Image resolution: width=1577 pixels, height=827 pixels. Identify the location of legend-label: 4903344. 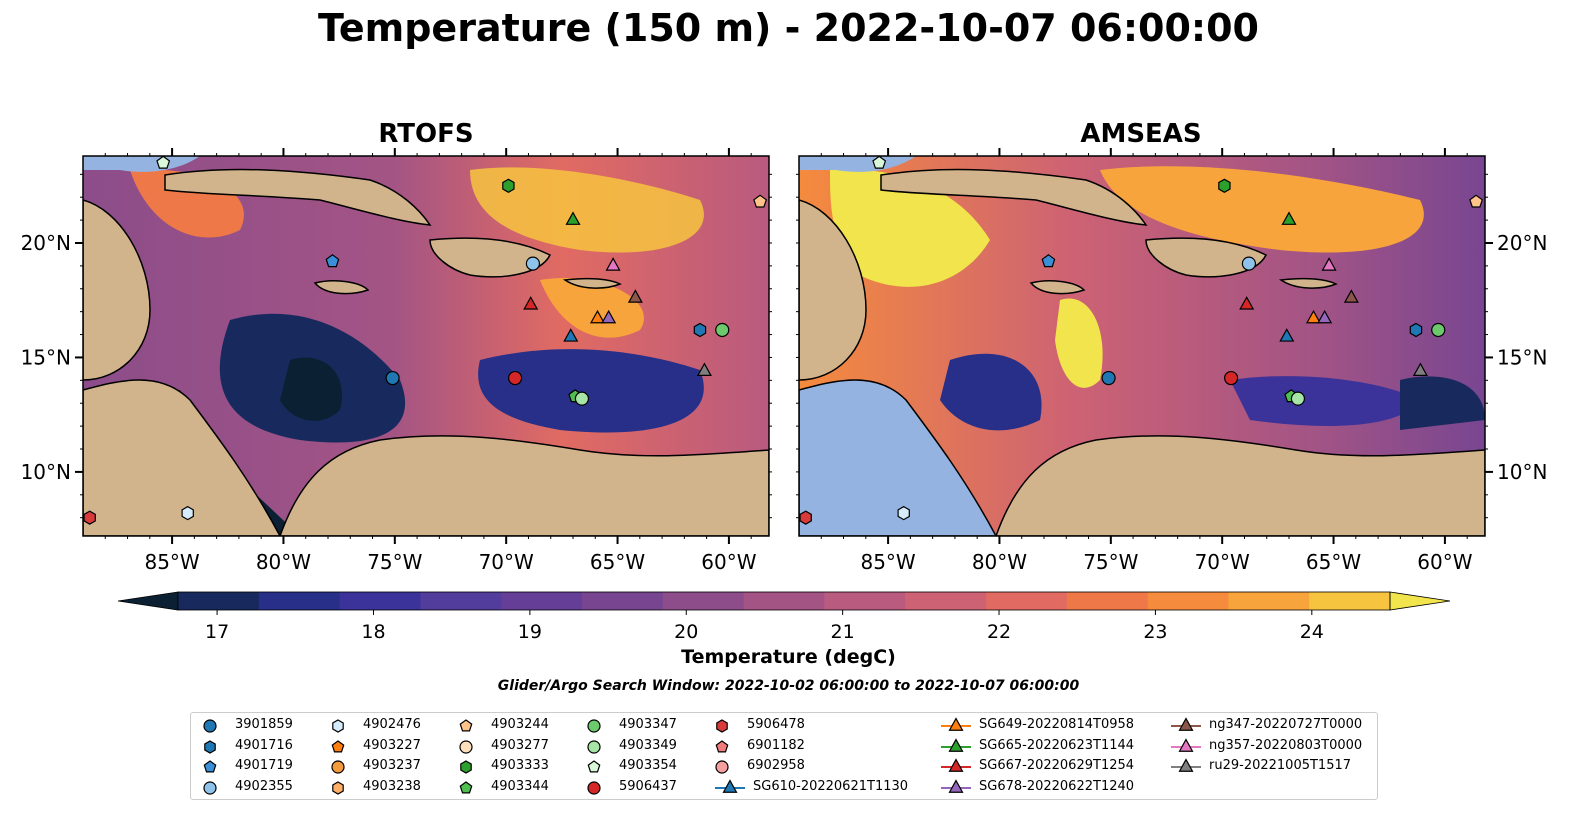
(520, 786).